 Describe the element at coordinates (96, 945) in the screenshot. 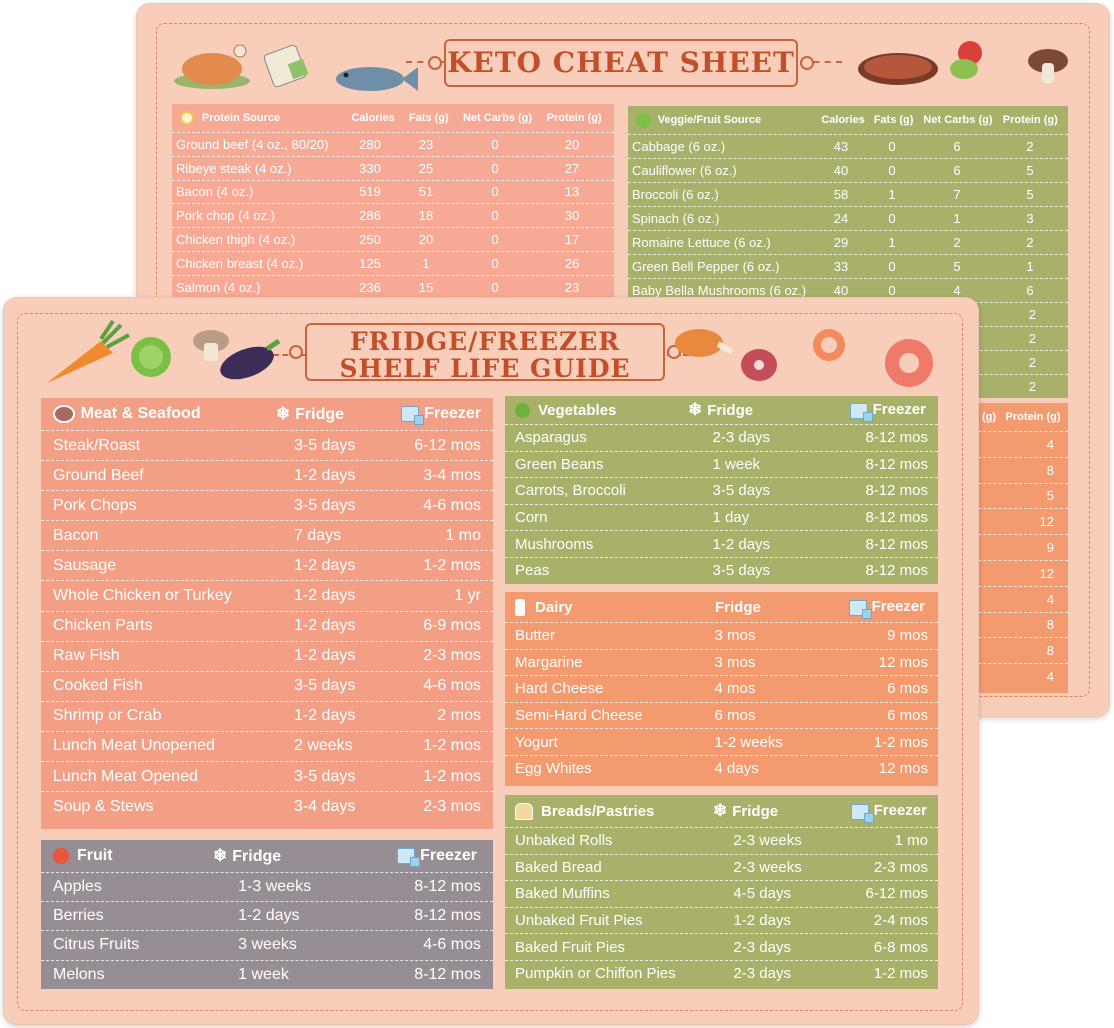

I see `item-name: Citrus Fruits` at that location.